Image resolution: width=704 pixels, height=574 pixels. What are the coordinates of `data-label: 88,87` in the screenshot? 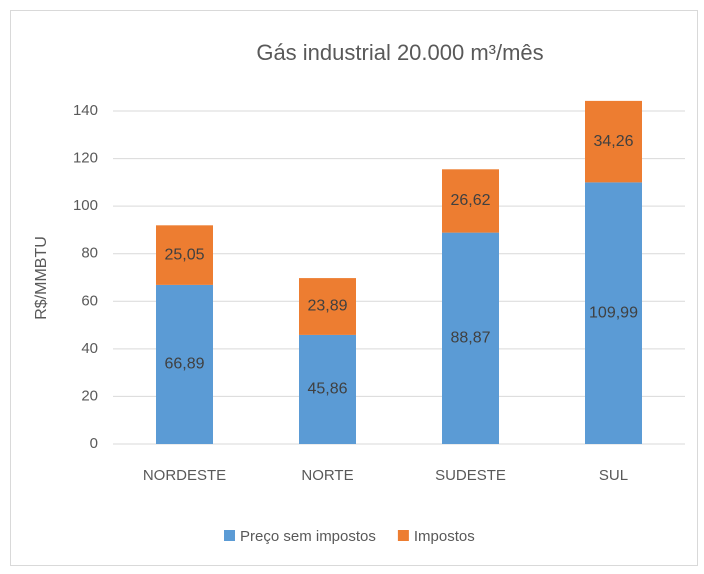 It's located at (470, 338).